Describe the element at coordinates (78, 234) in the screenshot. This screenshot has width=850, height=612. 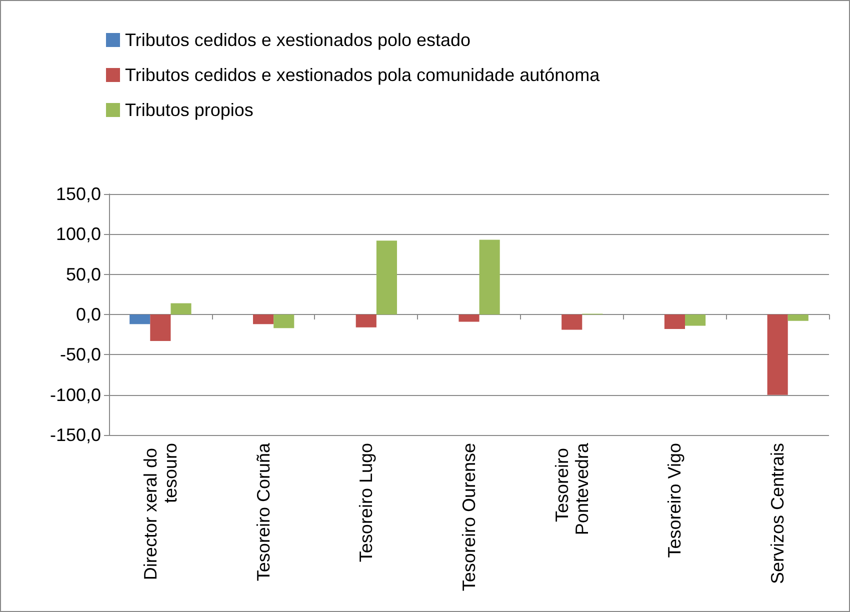
I see `y-tick-label: 100,0` at that location.